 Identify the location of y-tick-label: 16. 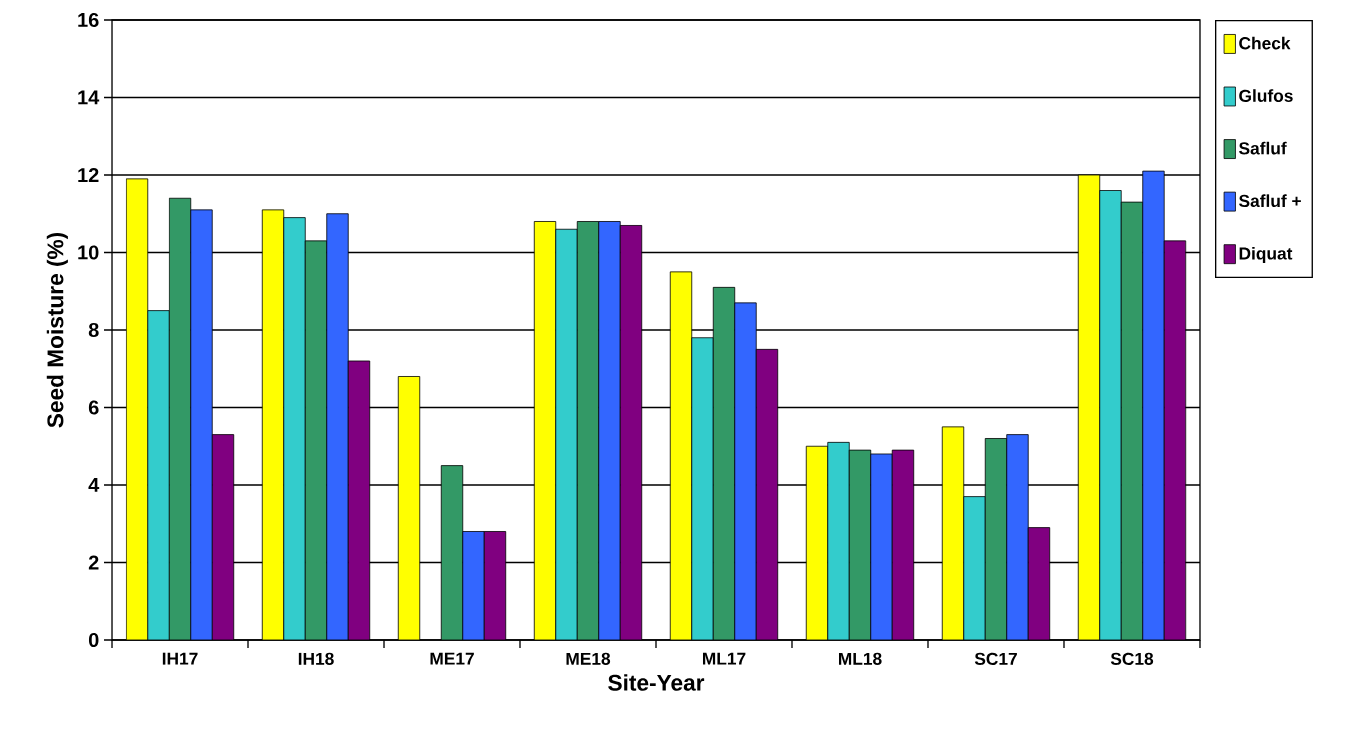
(88, 20).